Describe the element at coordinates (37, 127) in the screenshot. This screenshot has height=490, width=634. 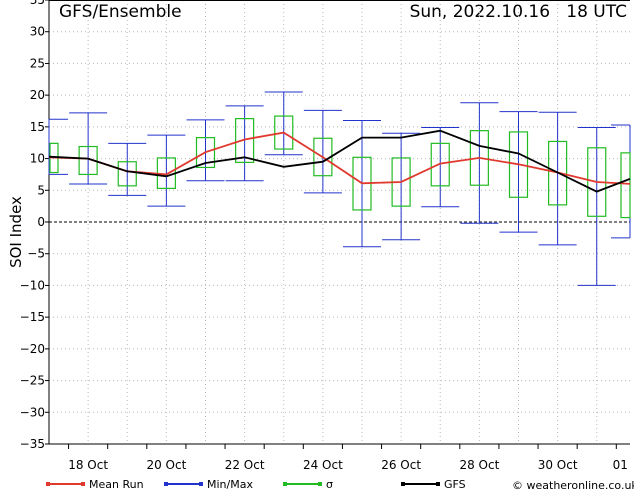
I see `y-tick-label: 15` at that location.